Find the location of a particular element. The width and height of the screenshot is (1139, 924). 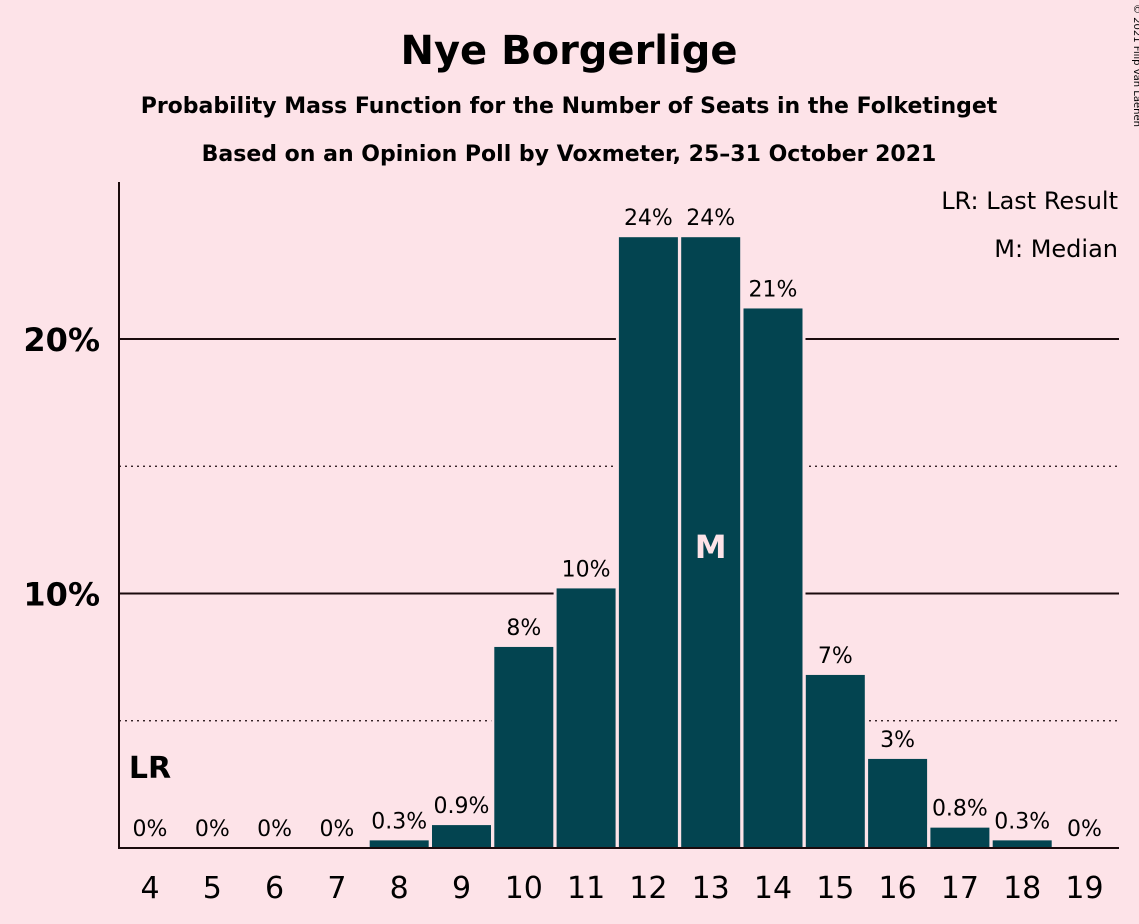

x-tick-label-9: 9 is located at coordinates (461, 888).